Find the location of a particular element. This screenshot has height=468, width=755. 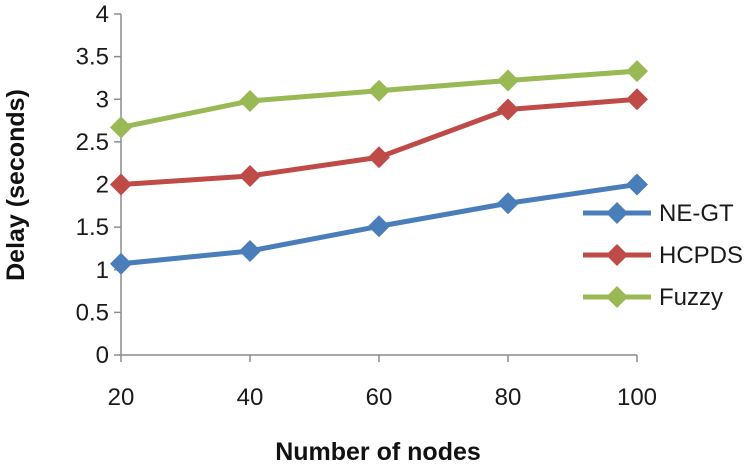

y-tick-label: 0 is located at coordinates (102, 355).